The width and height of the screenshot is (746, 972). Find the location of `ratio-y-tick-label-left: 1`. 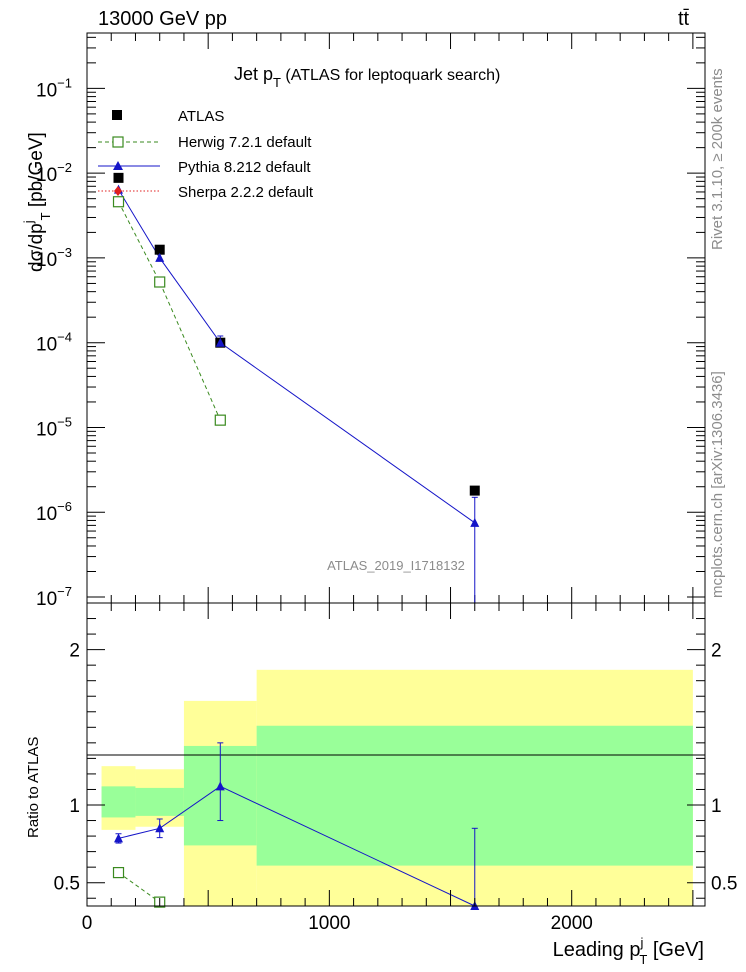

ratio-y-tick-label-left: 1 is located at coordinates (74, 806).